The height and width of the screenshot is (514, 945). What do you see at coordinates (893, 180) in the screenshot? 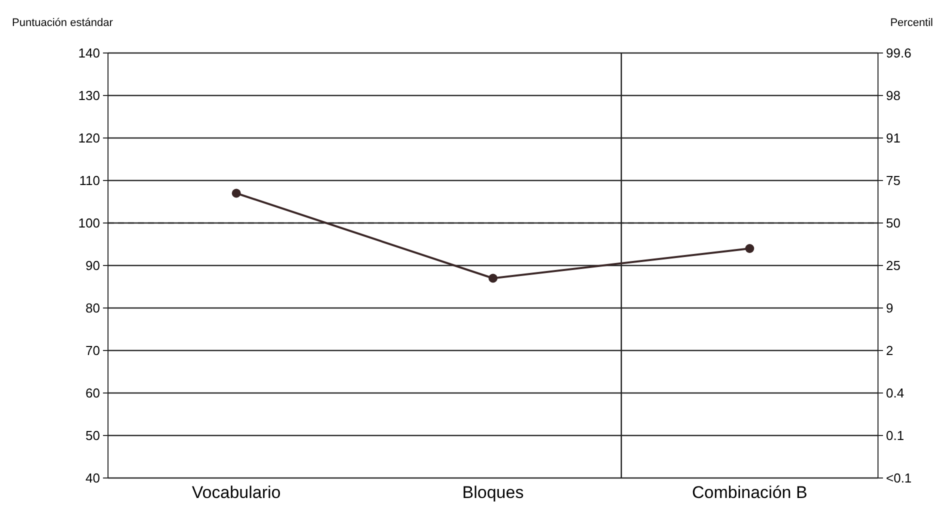
I see `category-label: 75` at bounding box center [893, 180].